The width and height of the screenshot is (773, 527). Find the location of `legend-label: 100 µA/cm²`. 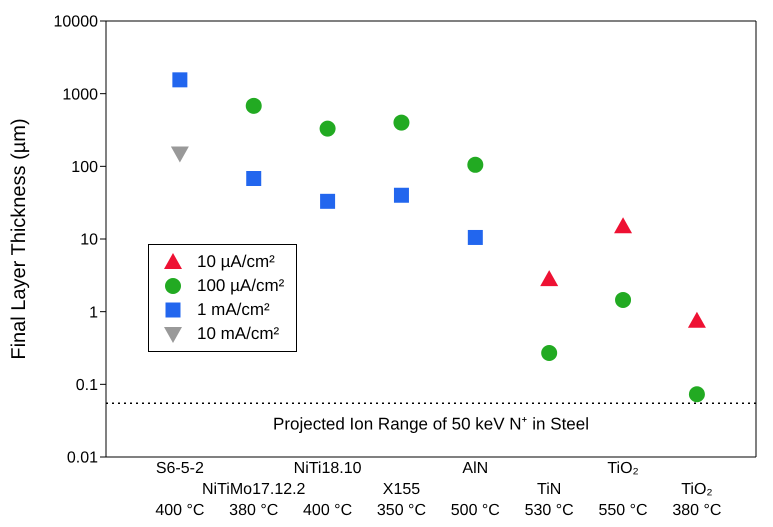

legend-label: 100 µA/cm² is located at coordinates (240, 286).